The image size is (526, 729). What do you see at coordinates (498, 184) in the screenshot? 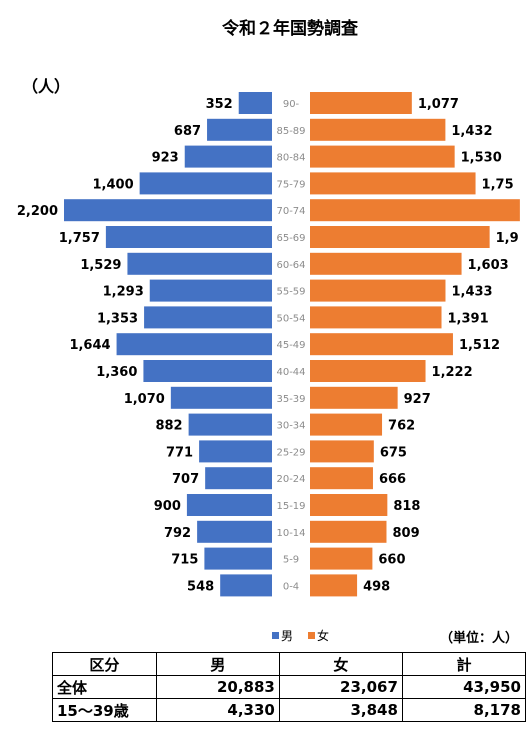
I see `data-label-female: 1,75` at bounding box center [498, 184].